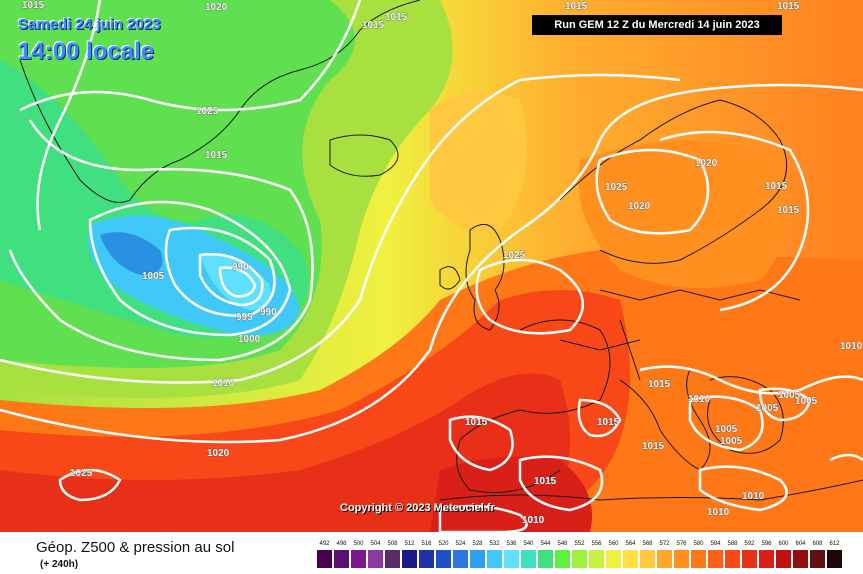 This screenshot has width=863, height=574. What do you see at coordinates (745, 415) in the screenshot?
I see `balkans-coast` at bounding box center [745, 415].